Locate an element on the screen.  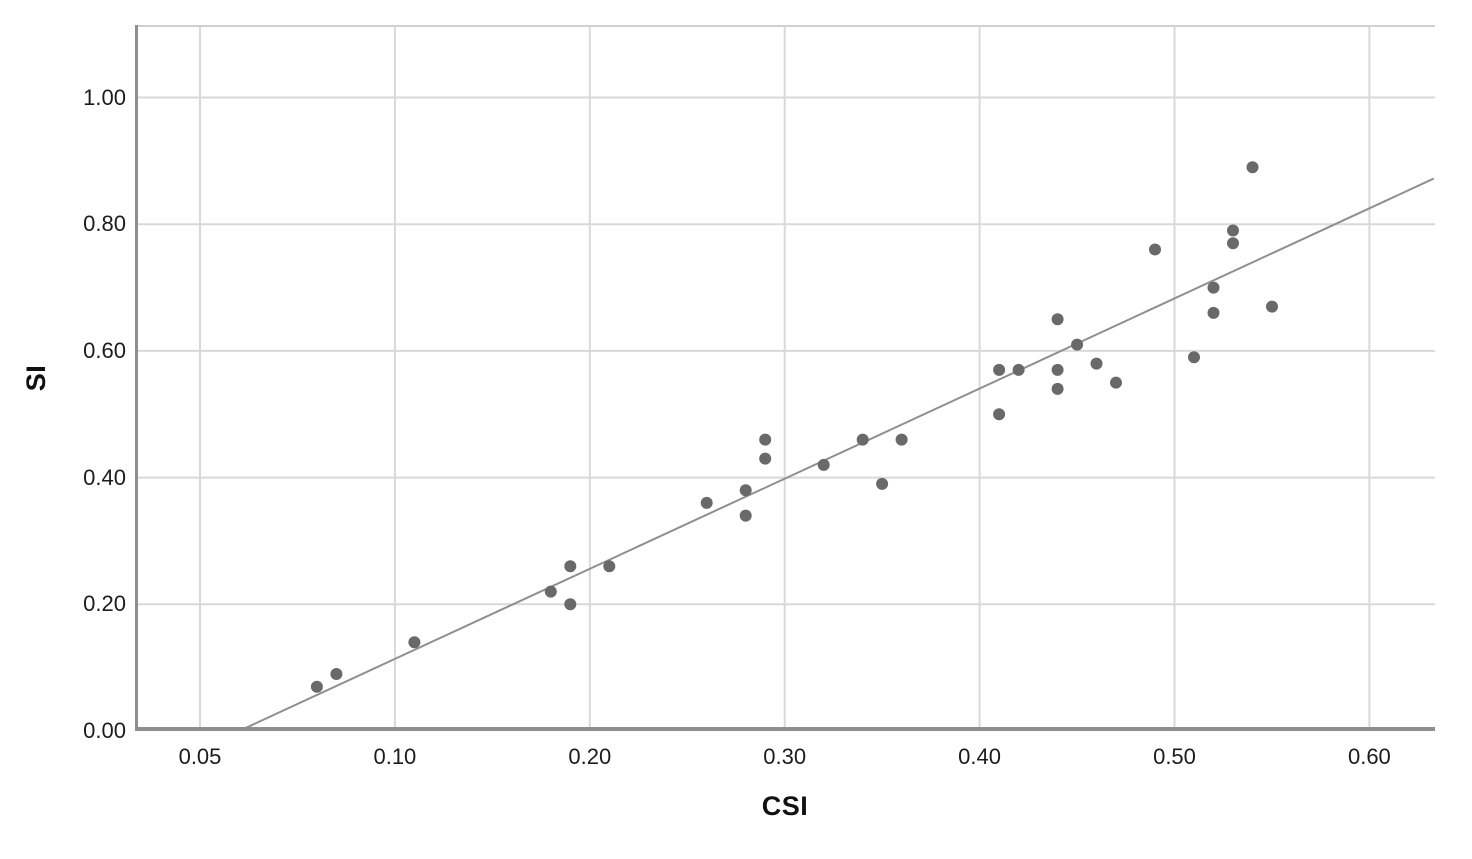
x-tick-label: 0.40 is located at coordinates (979, 756).